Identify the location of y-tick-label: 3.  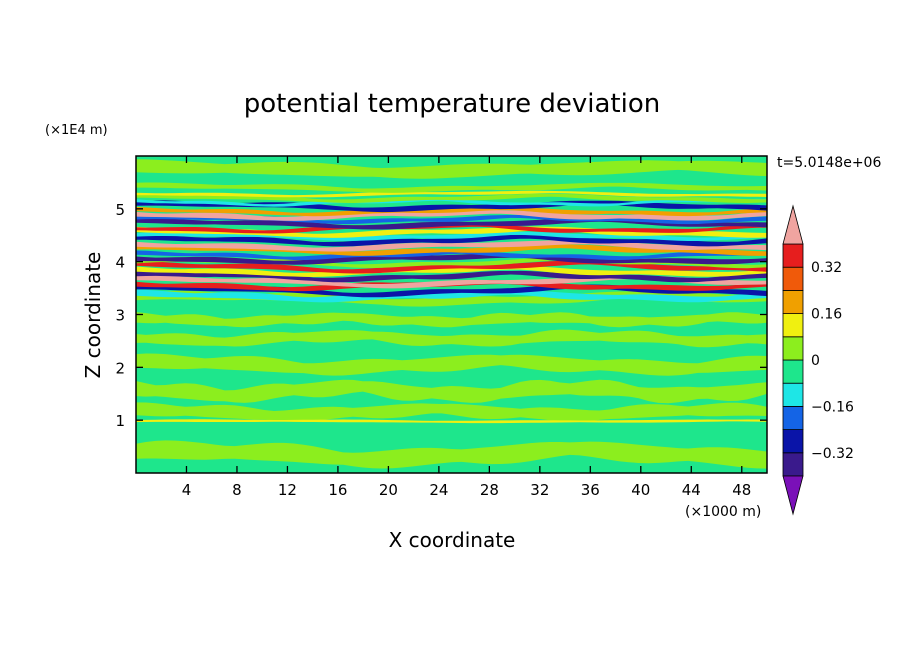
(120, 316).